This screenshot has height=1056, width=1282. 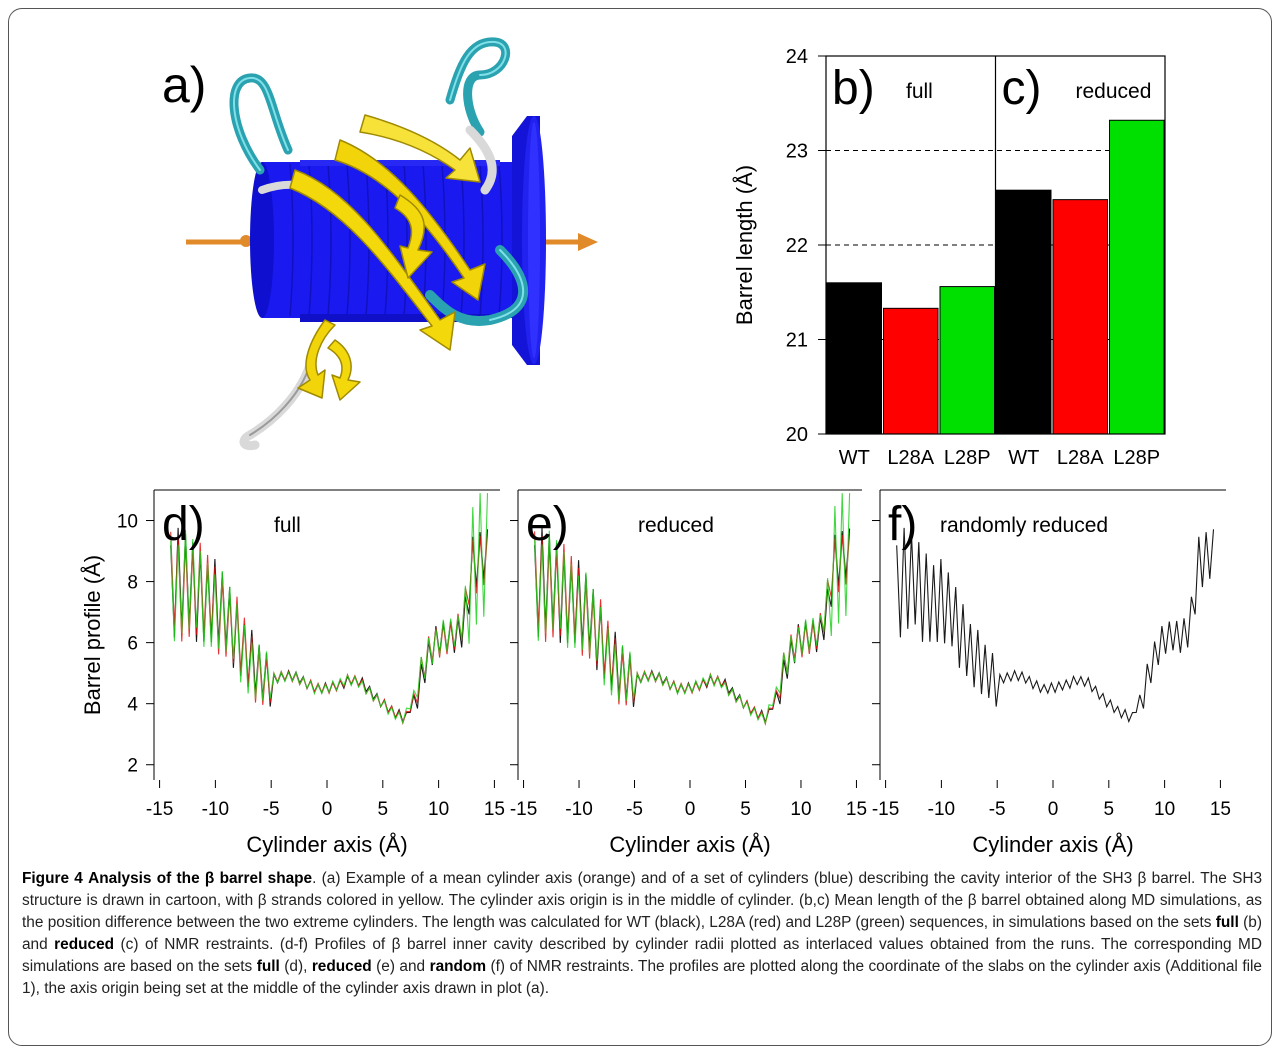 What do you see at coordinates (52, 878) in the screenshot?
I see `caption-figure-number: Figure 4` at bounding box center [52, 878].